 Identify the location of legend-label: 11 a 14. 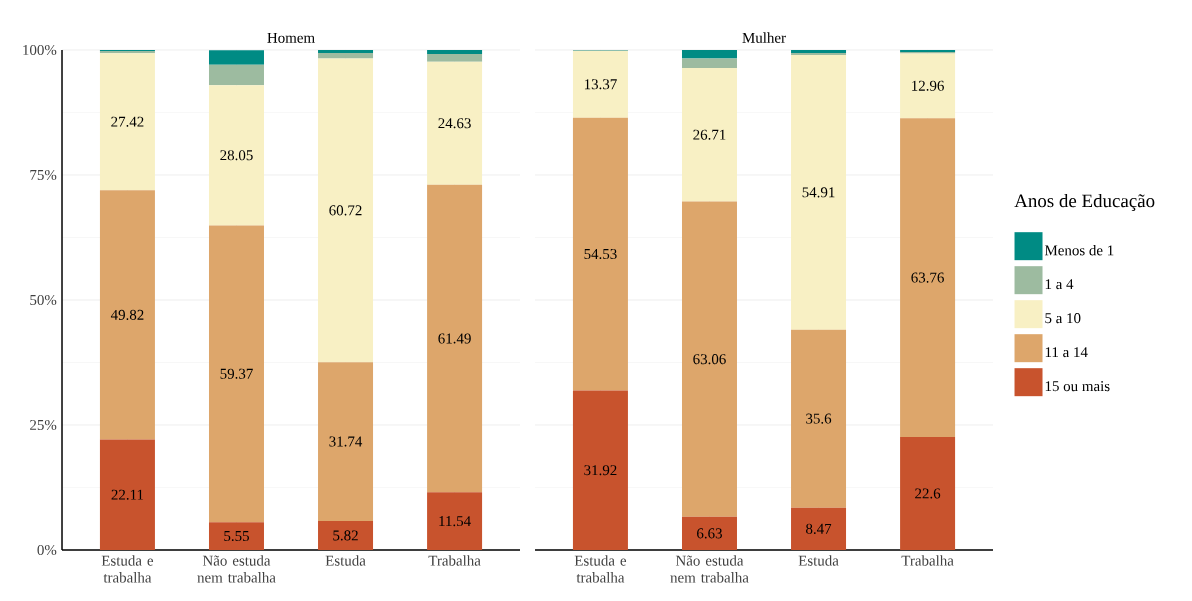
(1066, 352).